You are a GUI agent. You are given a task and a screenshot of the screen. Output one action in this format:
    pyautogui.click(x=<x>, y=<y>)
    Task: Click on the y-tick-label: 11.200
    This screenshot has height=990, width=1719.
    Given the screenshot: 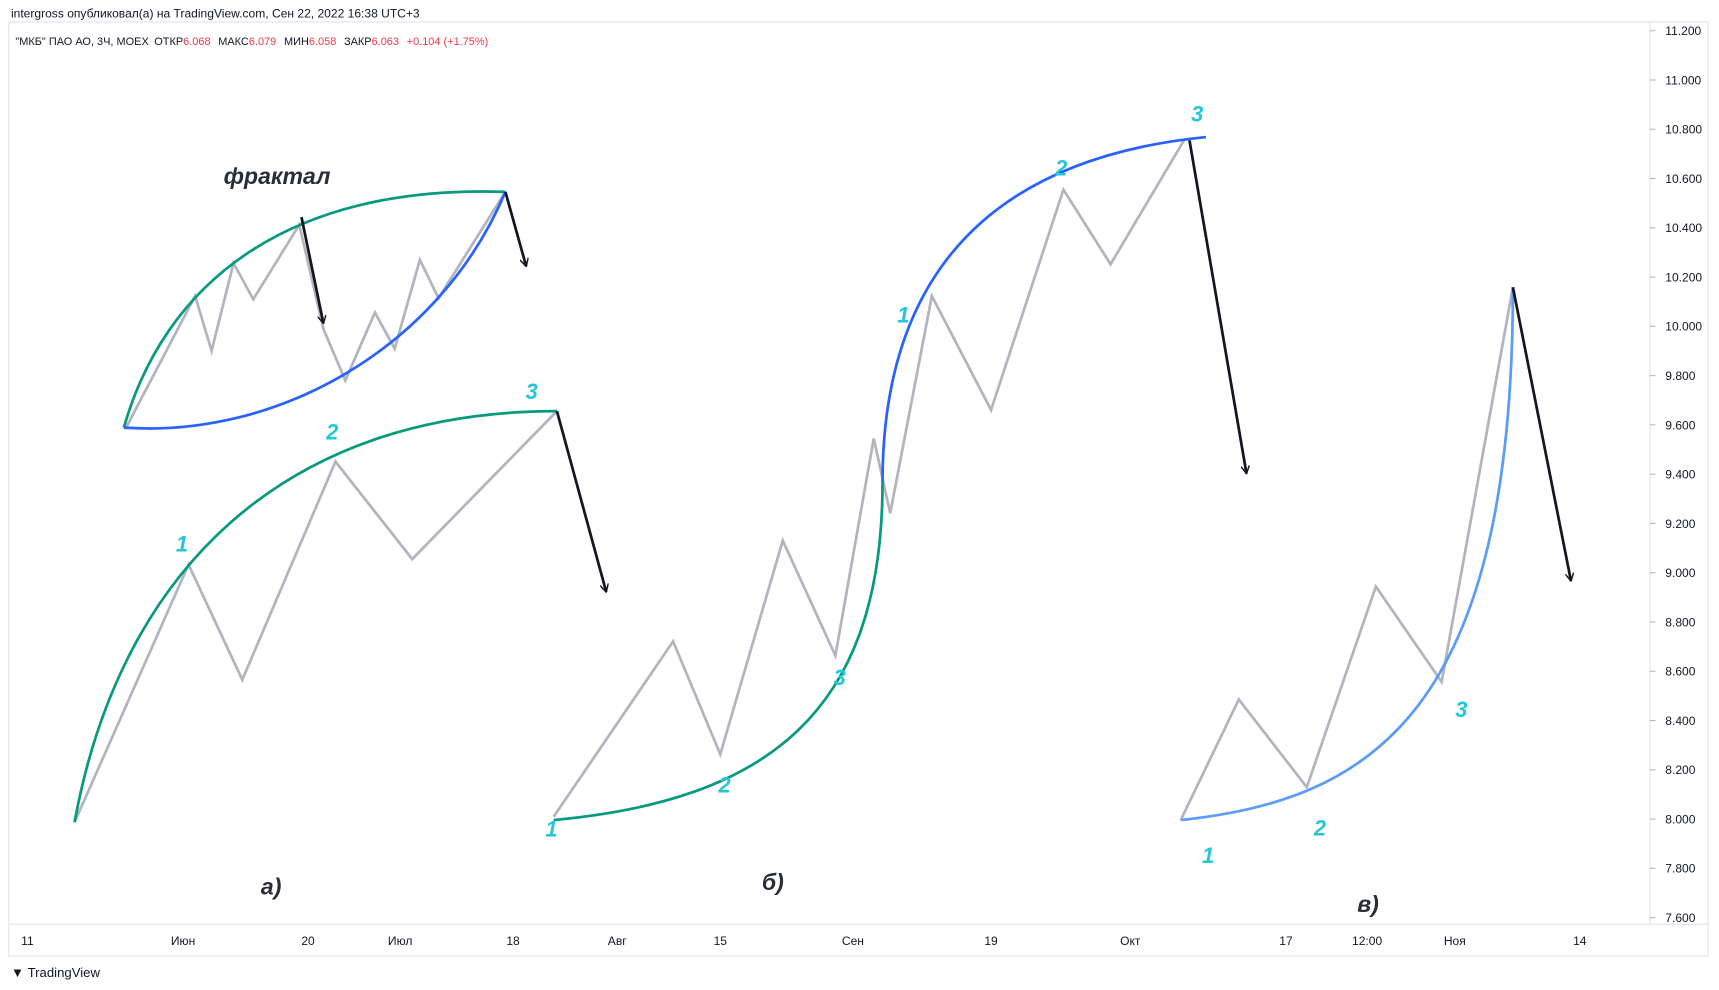 What is the action you would take?
    pyautogui.click(x=1683, y=31)
    